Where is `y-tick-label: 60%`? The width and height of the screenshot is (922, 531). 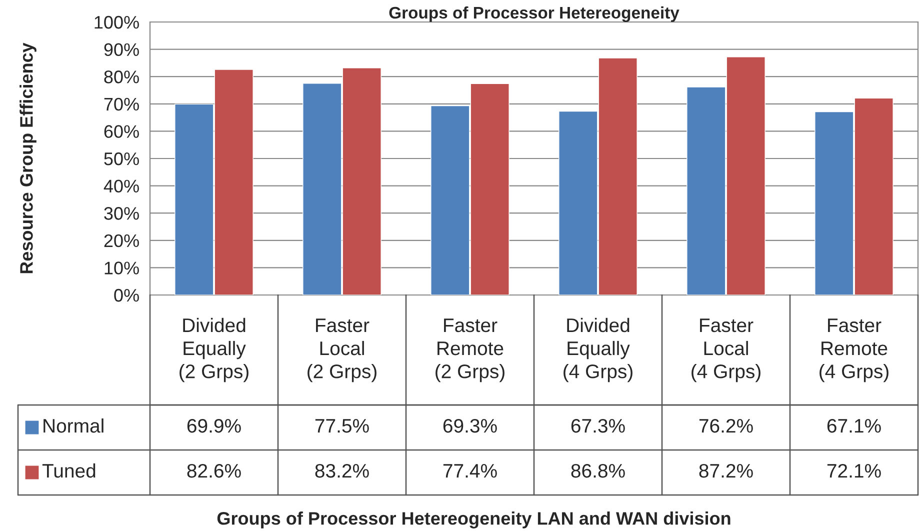
y-tick-label: 60% is located at coordinates (121, 131).